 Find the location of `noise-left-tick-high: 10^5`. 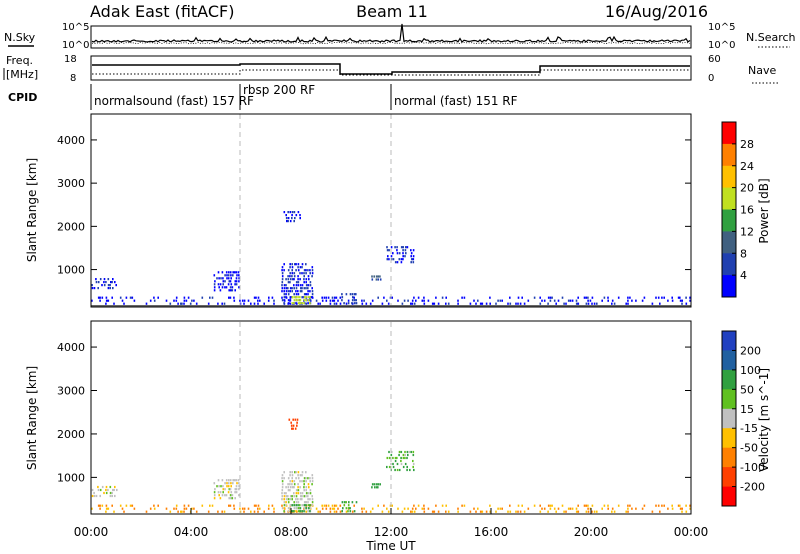

noise-left-tick-high: 10^5 is located at coordinates (75, 27).